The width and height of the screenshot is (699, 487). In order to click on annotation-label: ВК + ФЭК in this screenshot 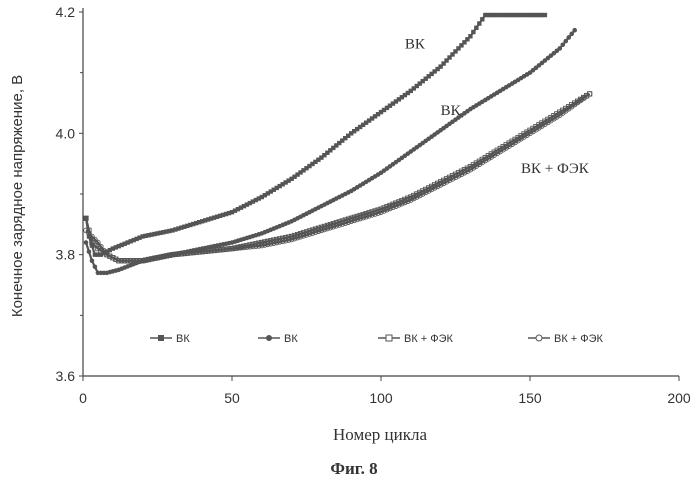, I will do `click(555, 169)`.